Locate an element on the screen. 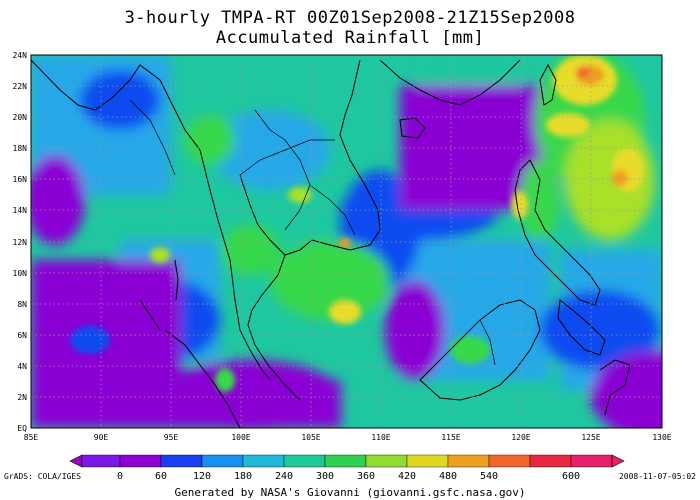 This screenshot has width=700, height=500. lon-label: 115E is located at coordinates (450, 437).